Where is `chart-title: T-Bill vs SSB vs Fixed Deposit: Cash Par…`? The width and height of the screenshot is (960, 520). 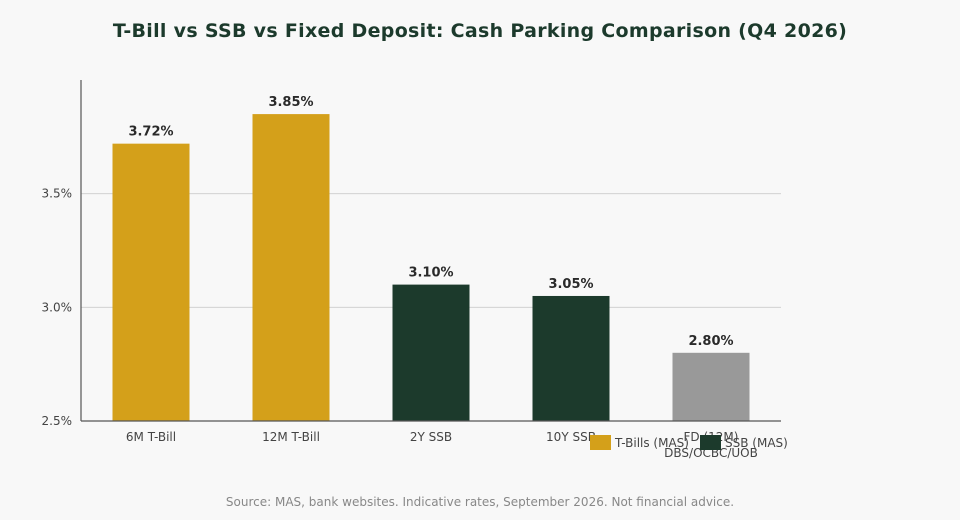
chart-title: T-Bill vs SSB vs Fixed Deposit: Cash Par… is located at coordinates (480, 31).